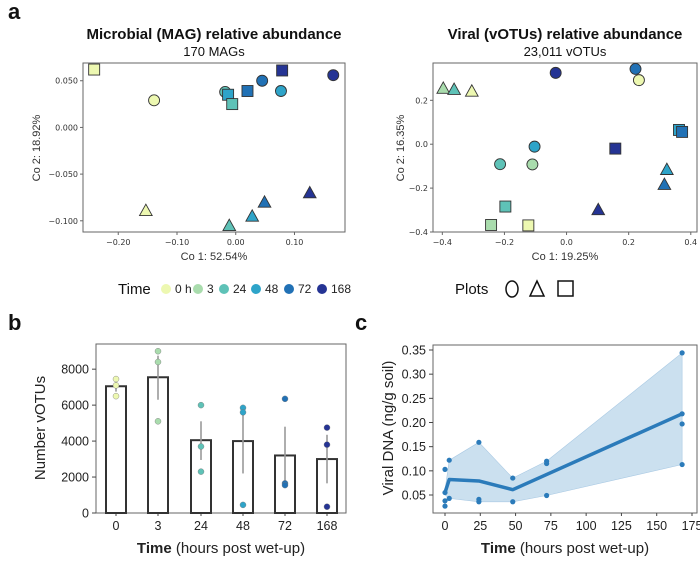  I want to click on bars-y-axis-label: Number vOTUs, so click(40, 428).